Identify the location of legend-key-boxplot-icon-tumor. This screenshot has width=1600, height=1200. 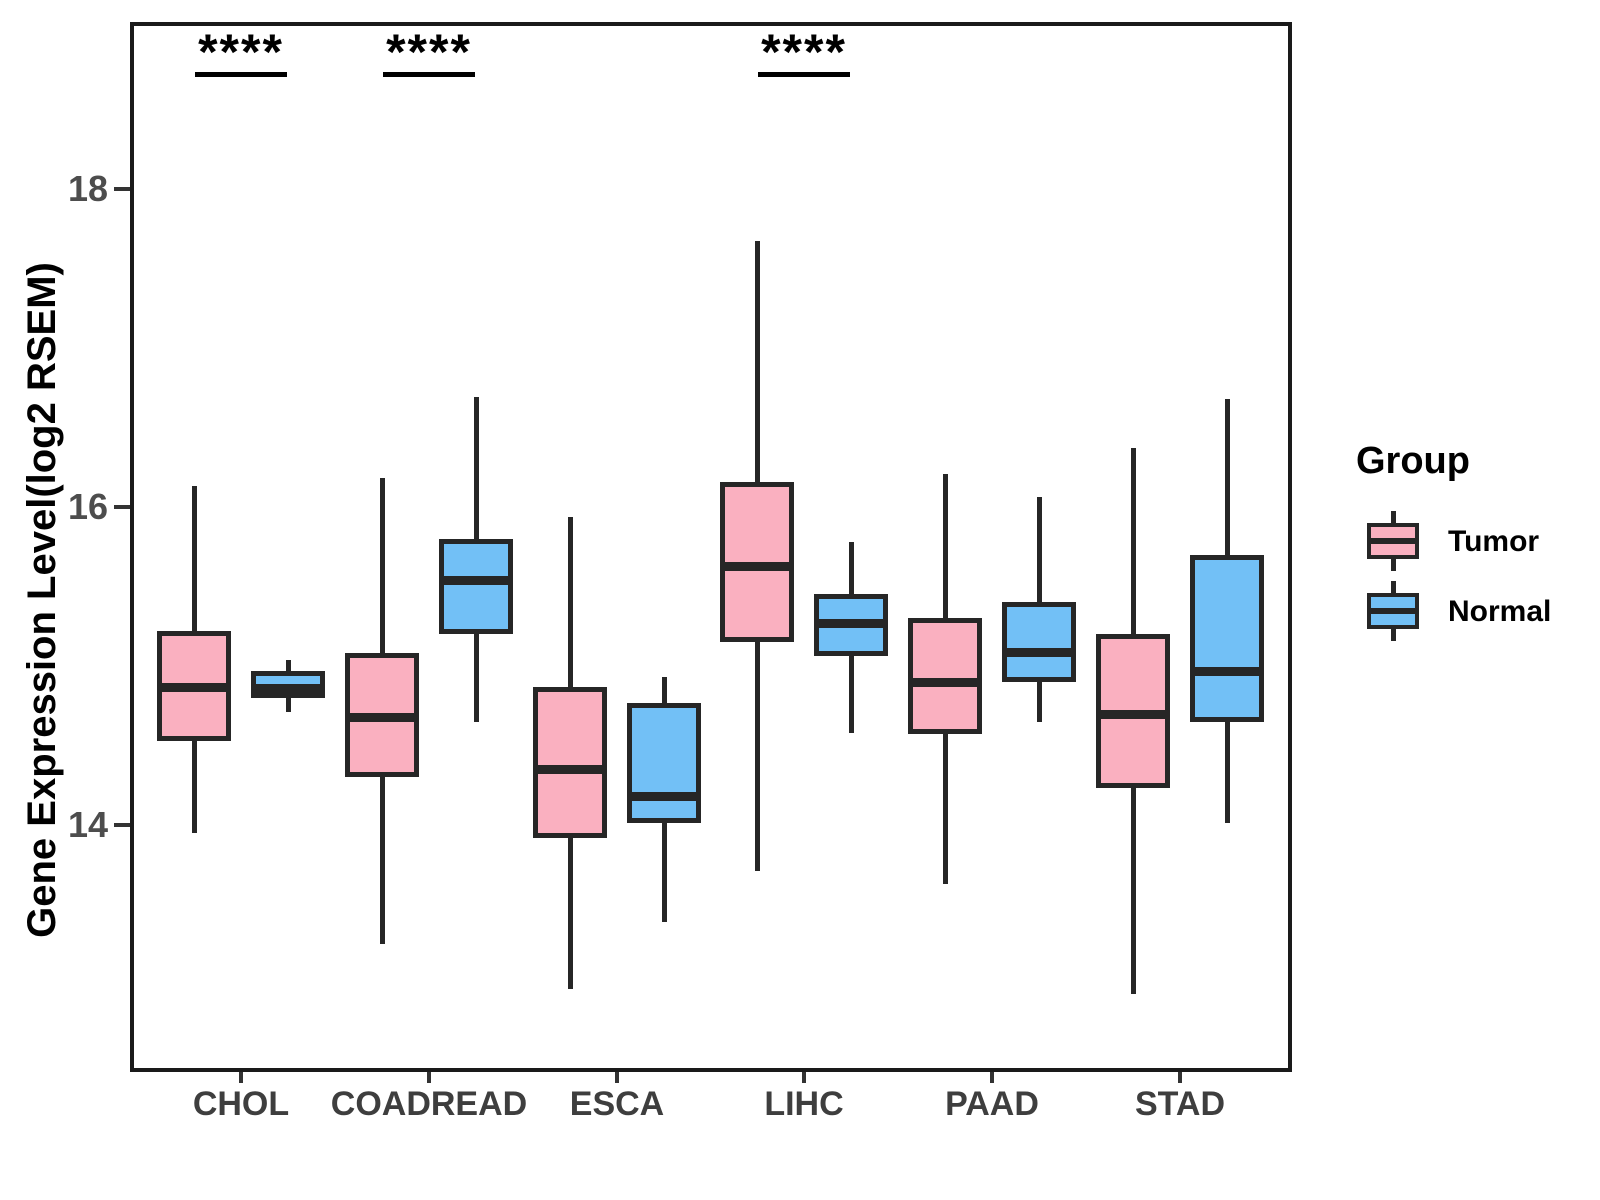
(1393, 541).